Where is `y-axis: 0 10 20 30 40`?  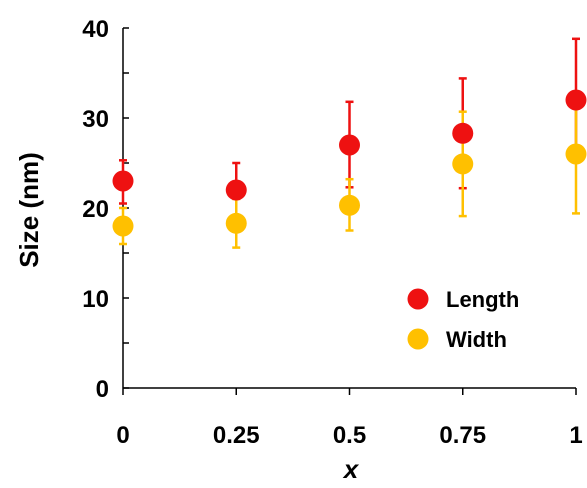
y-axis: 0 10 20 30 40 is located at coordinates (105, 209).